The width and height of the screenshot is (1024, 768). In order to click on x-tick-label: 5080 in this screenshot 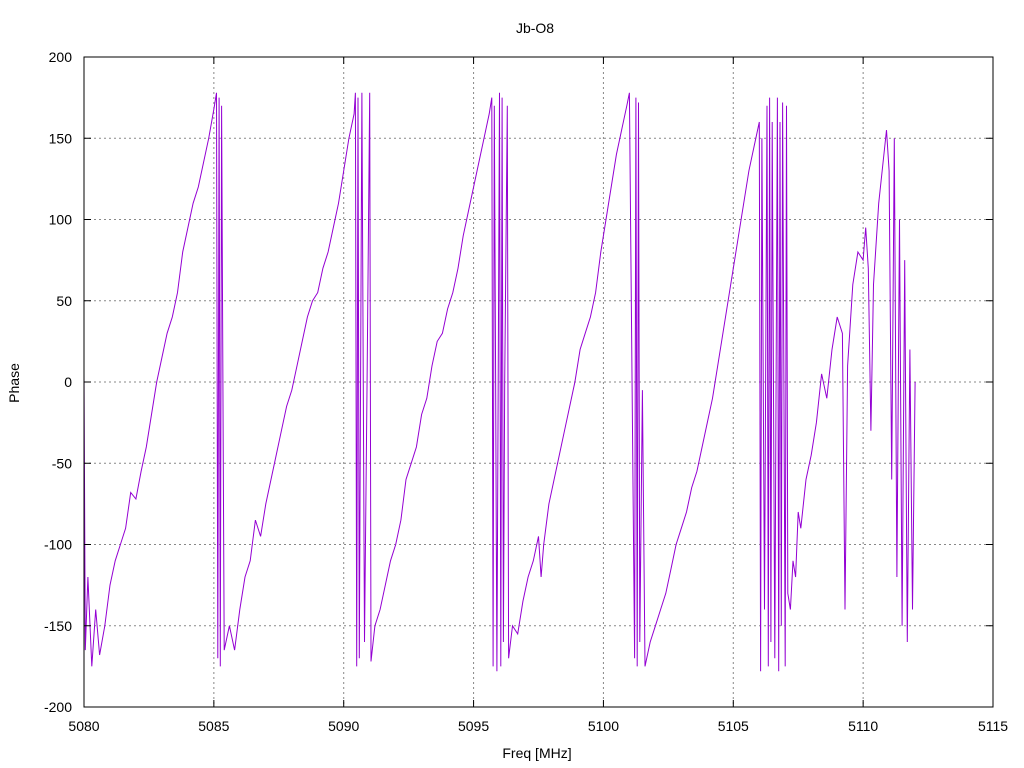, I will do `click(83, 726)`.